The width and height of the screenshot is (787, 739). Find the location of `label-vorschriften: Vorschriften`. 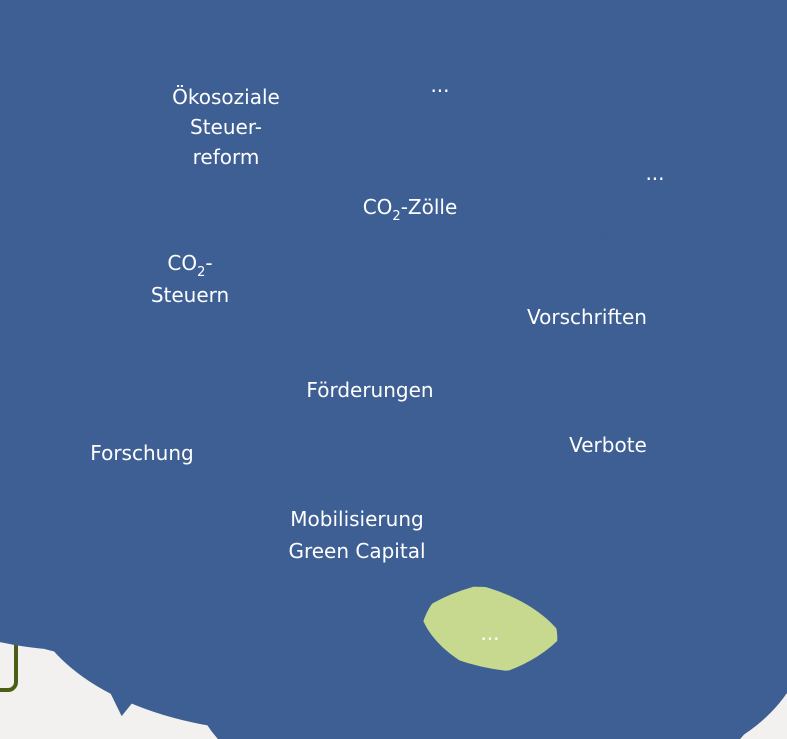

label-vorschriften: Vorschriften is located at coordinates (587, 317).